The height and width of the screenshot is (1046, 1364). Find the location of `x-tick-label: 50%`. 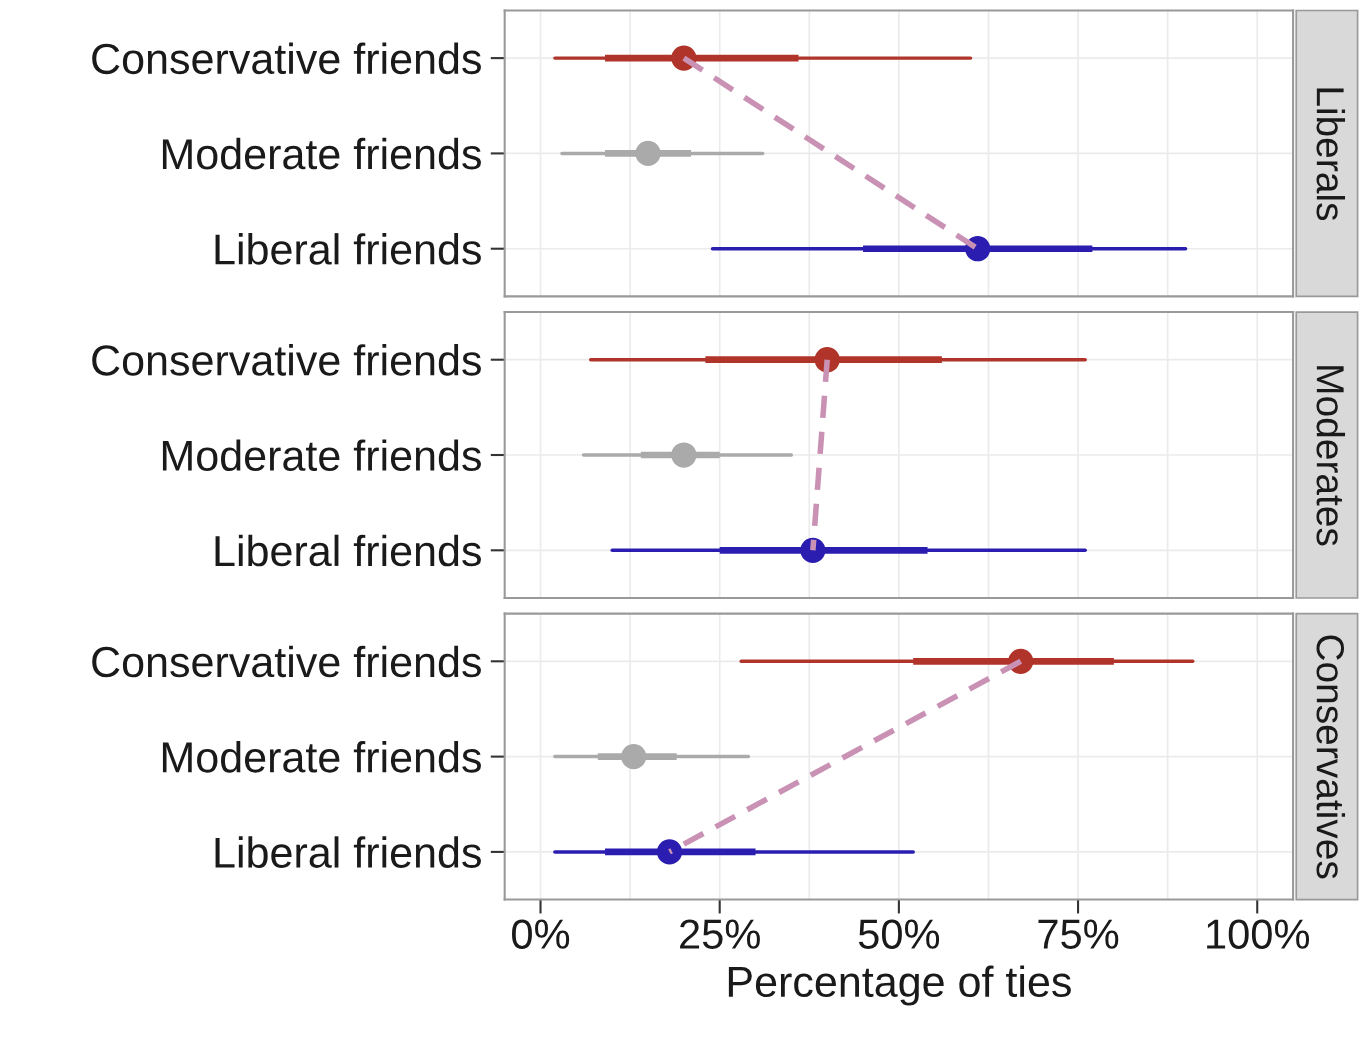

x-tick-label: 50% is located at coordinates (899, 934).